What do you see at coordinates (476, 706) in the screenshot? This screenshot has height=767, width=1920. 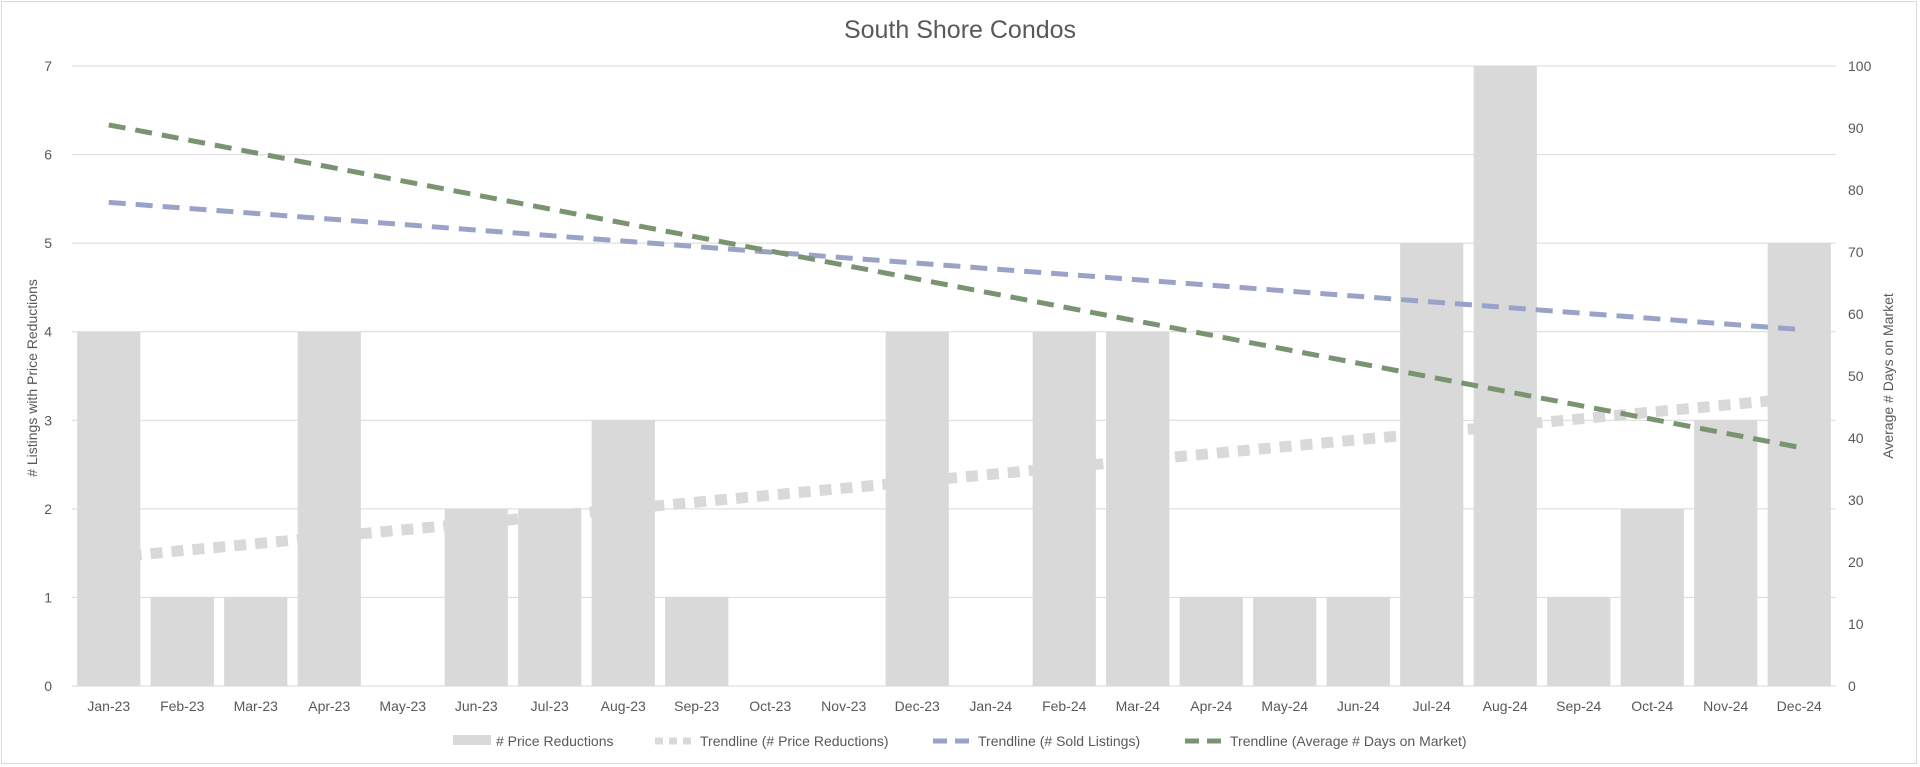 I see `x-tick-label: Jun-23` at bounding box center [476, 706].